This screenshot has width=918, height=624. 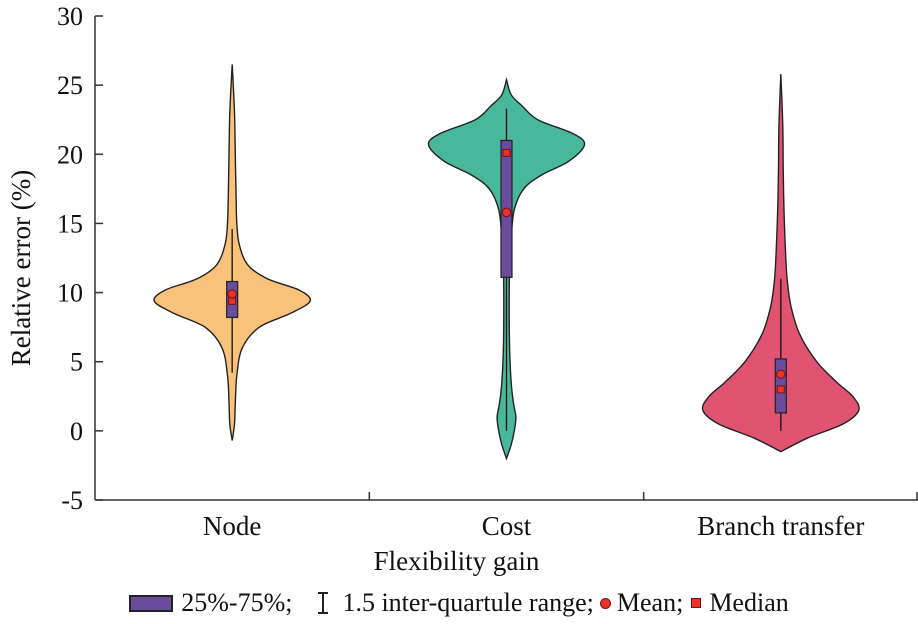 I want to click on x-category-label: Branch transfer, so click(x=780, y=526).